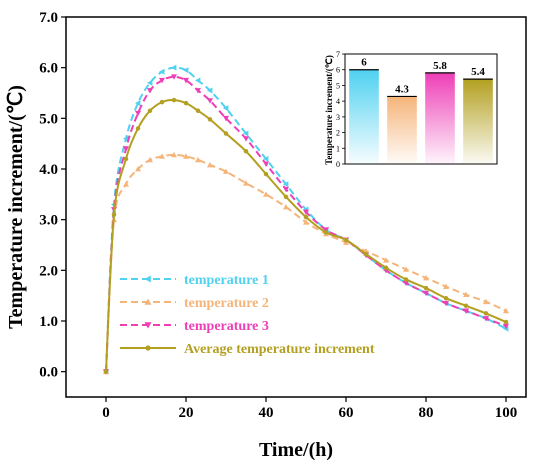 The width and height of the screenshot is (550, 468). I want to click on legend-item: temperature 2, so click(194, 303).